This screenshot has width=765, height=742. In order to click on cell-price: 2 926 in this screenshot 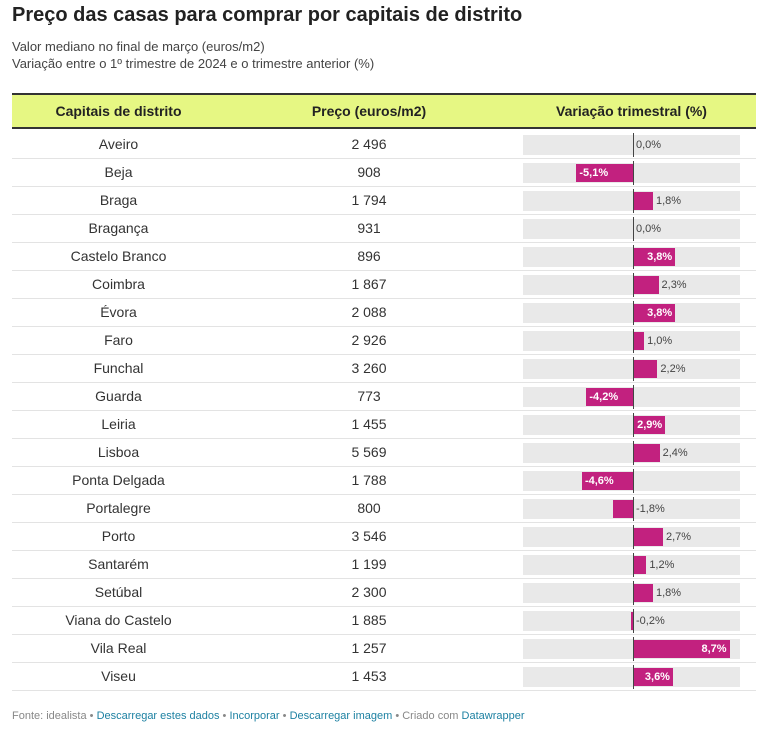, I will do `click(369, 340)`.